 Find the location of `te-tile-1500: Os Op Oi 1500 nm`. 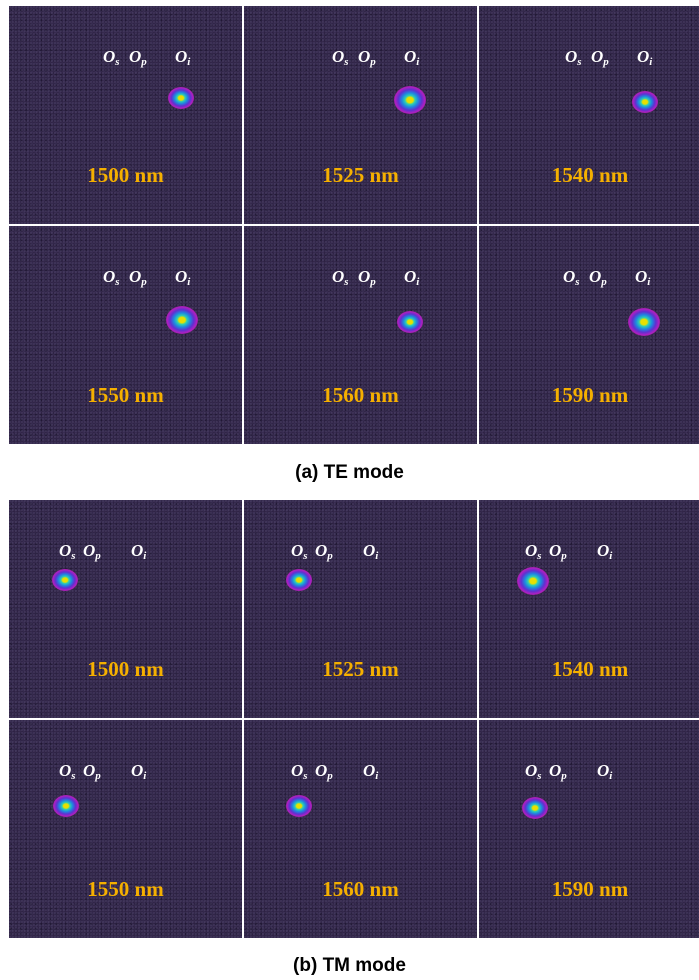

te-tile-1500: Os Op Oi 1500 nm is located at coordinates (125, 115).